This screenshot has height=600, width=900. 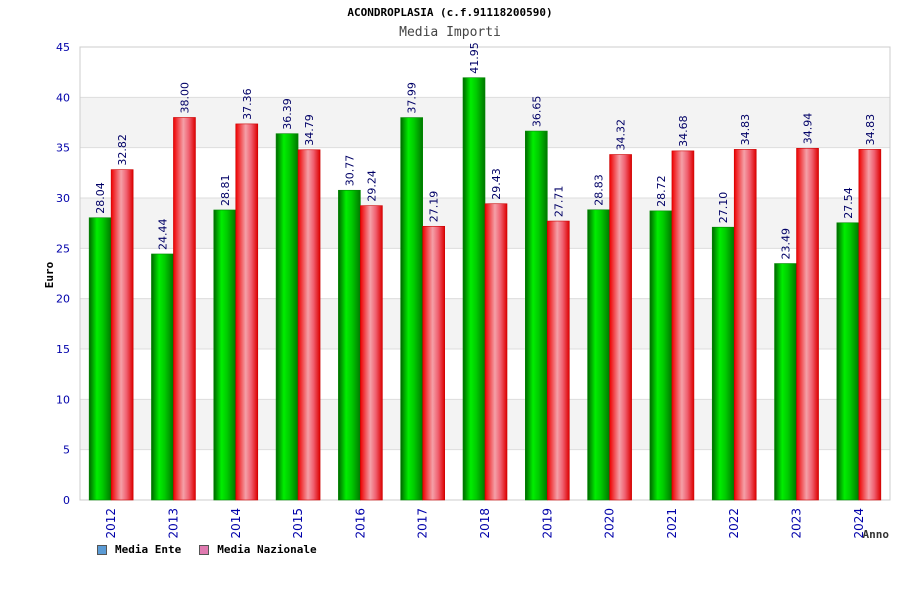 What do you see at coordinates (859, 523) in the screenshot?
I see `x-tick-label: 2024` at bounding box center [859, 523].